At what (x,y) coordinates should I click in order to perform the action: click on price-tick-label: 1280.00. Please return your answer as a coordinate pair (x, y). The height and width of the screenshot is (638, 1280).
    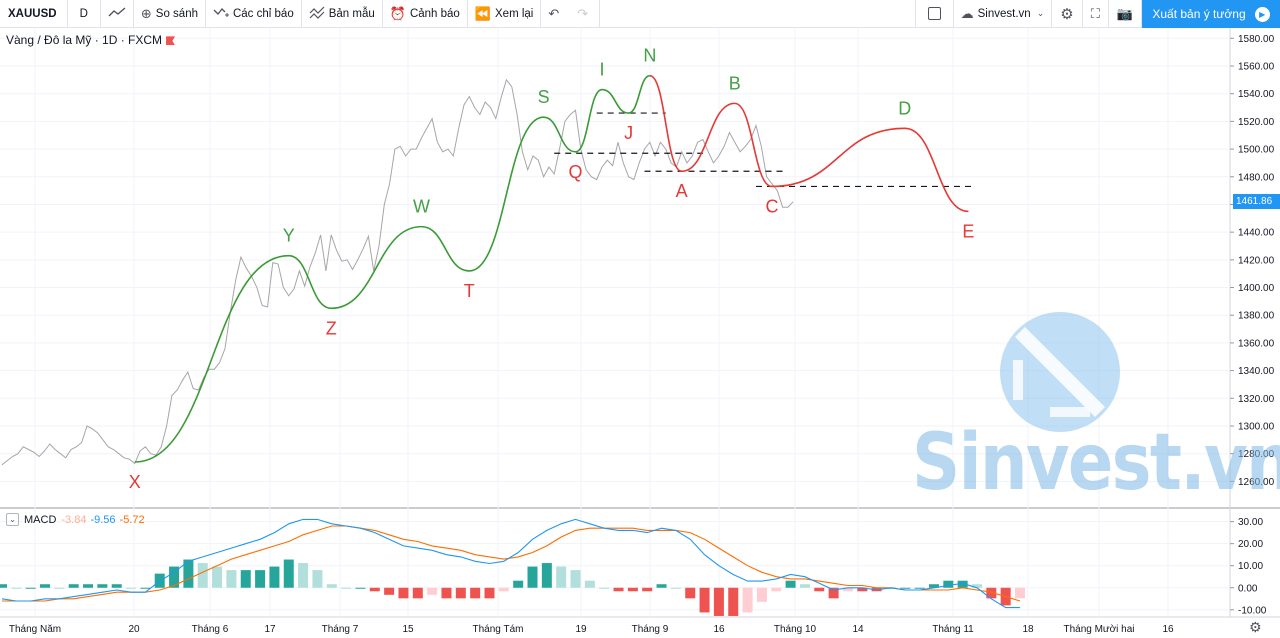
    Looking at the image, I should click on (1256, 454).